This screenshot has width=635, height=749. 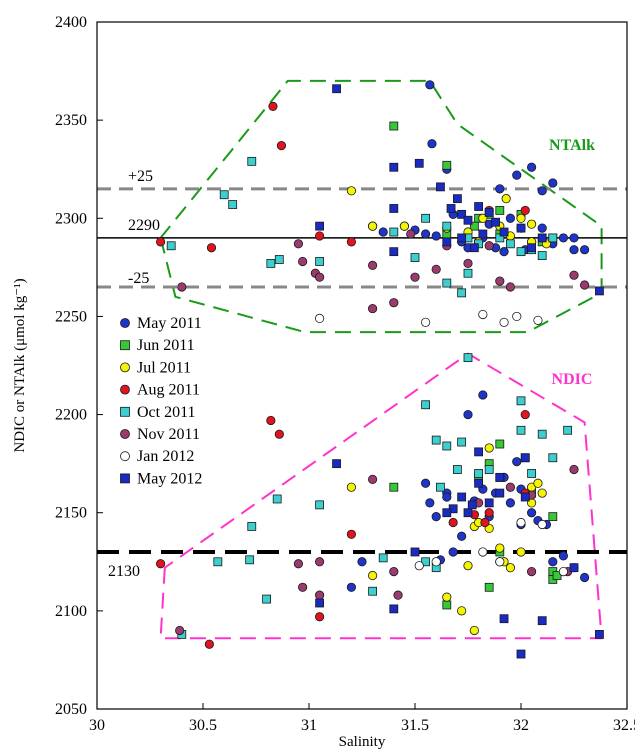 I want to click on y-tick-label: 2150, so click(x=71, y=513).